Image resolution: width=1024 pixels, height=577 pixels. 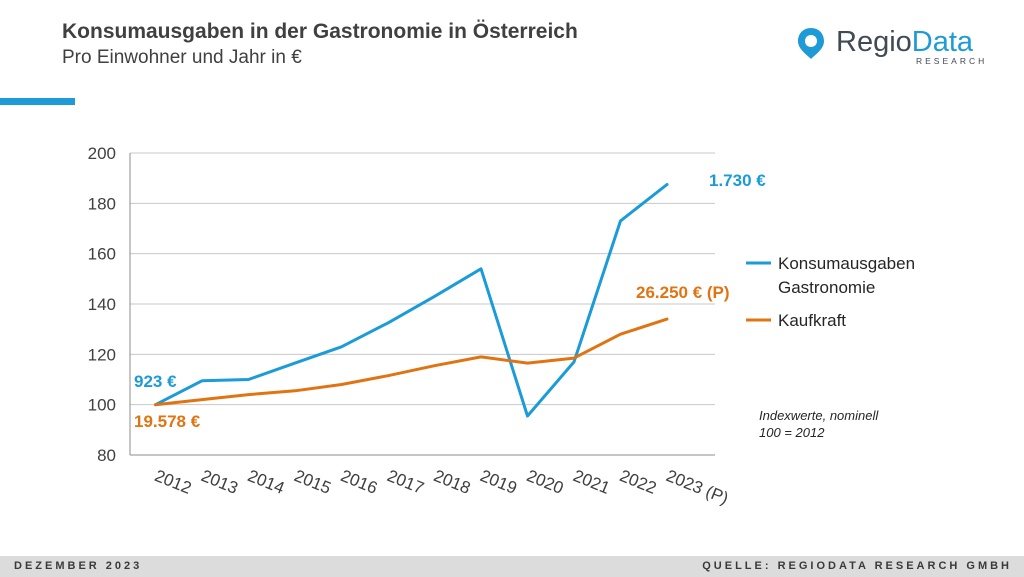 I want to click on data-label-gastronomie-start: 923 €, so click(x=155, y=381).